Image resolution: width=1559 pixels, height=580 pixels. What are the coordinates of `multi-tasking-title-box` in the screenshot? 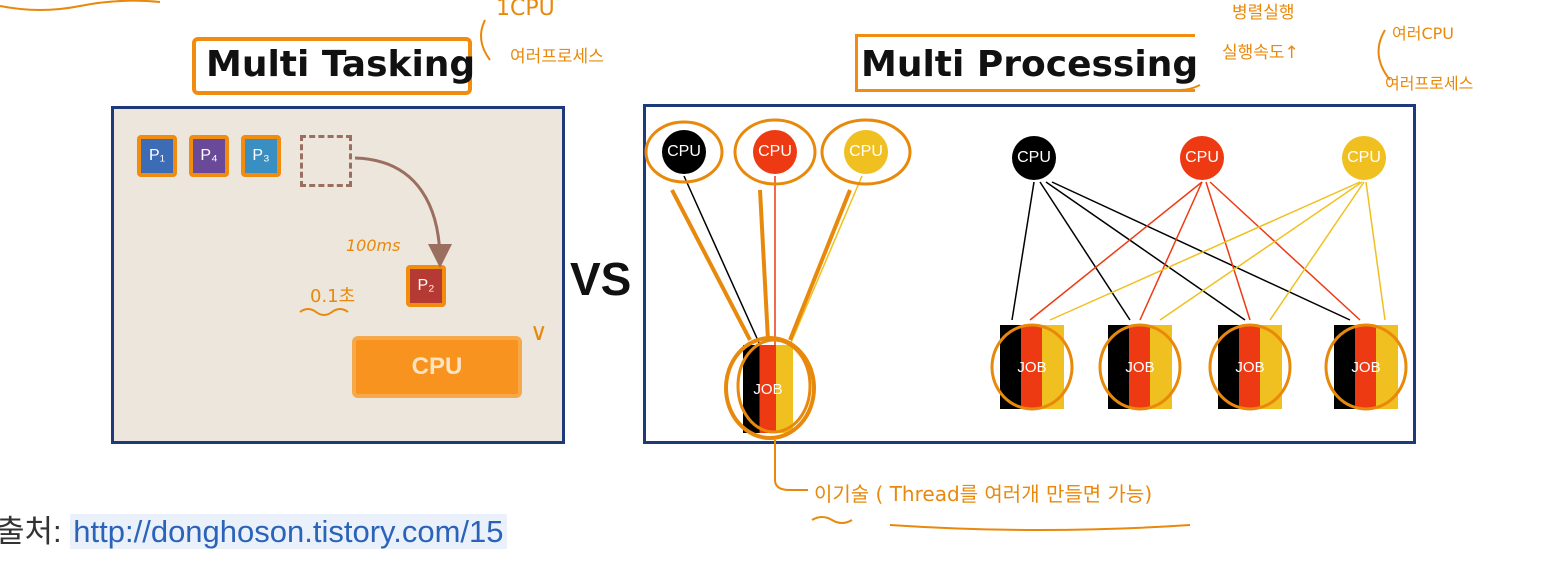 It's located at (332, 66).